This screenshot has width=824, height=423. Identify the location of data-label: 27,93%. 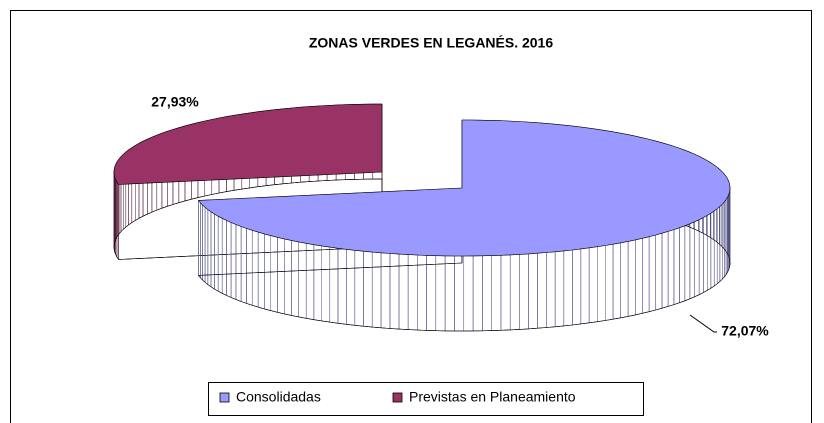
(175, 102).